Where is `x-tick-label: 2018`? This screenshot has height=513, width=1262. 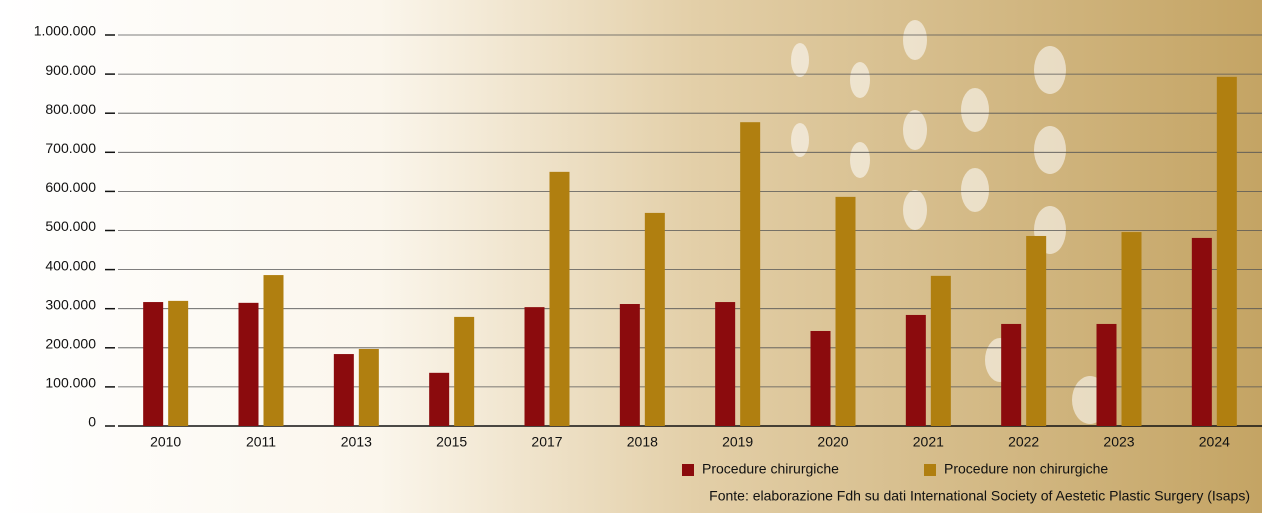 x-tick-label: 2018 is located at coordinates (642, 442).